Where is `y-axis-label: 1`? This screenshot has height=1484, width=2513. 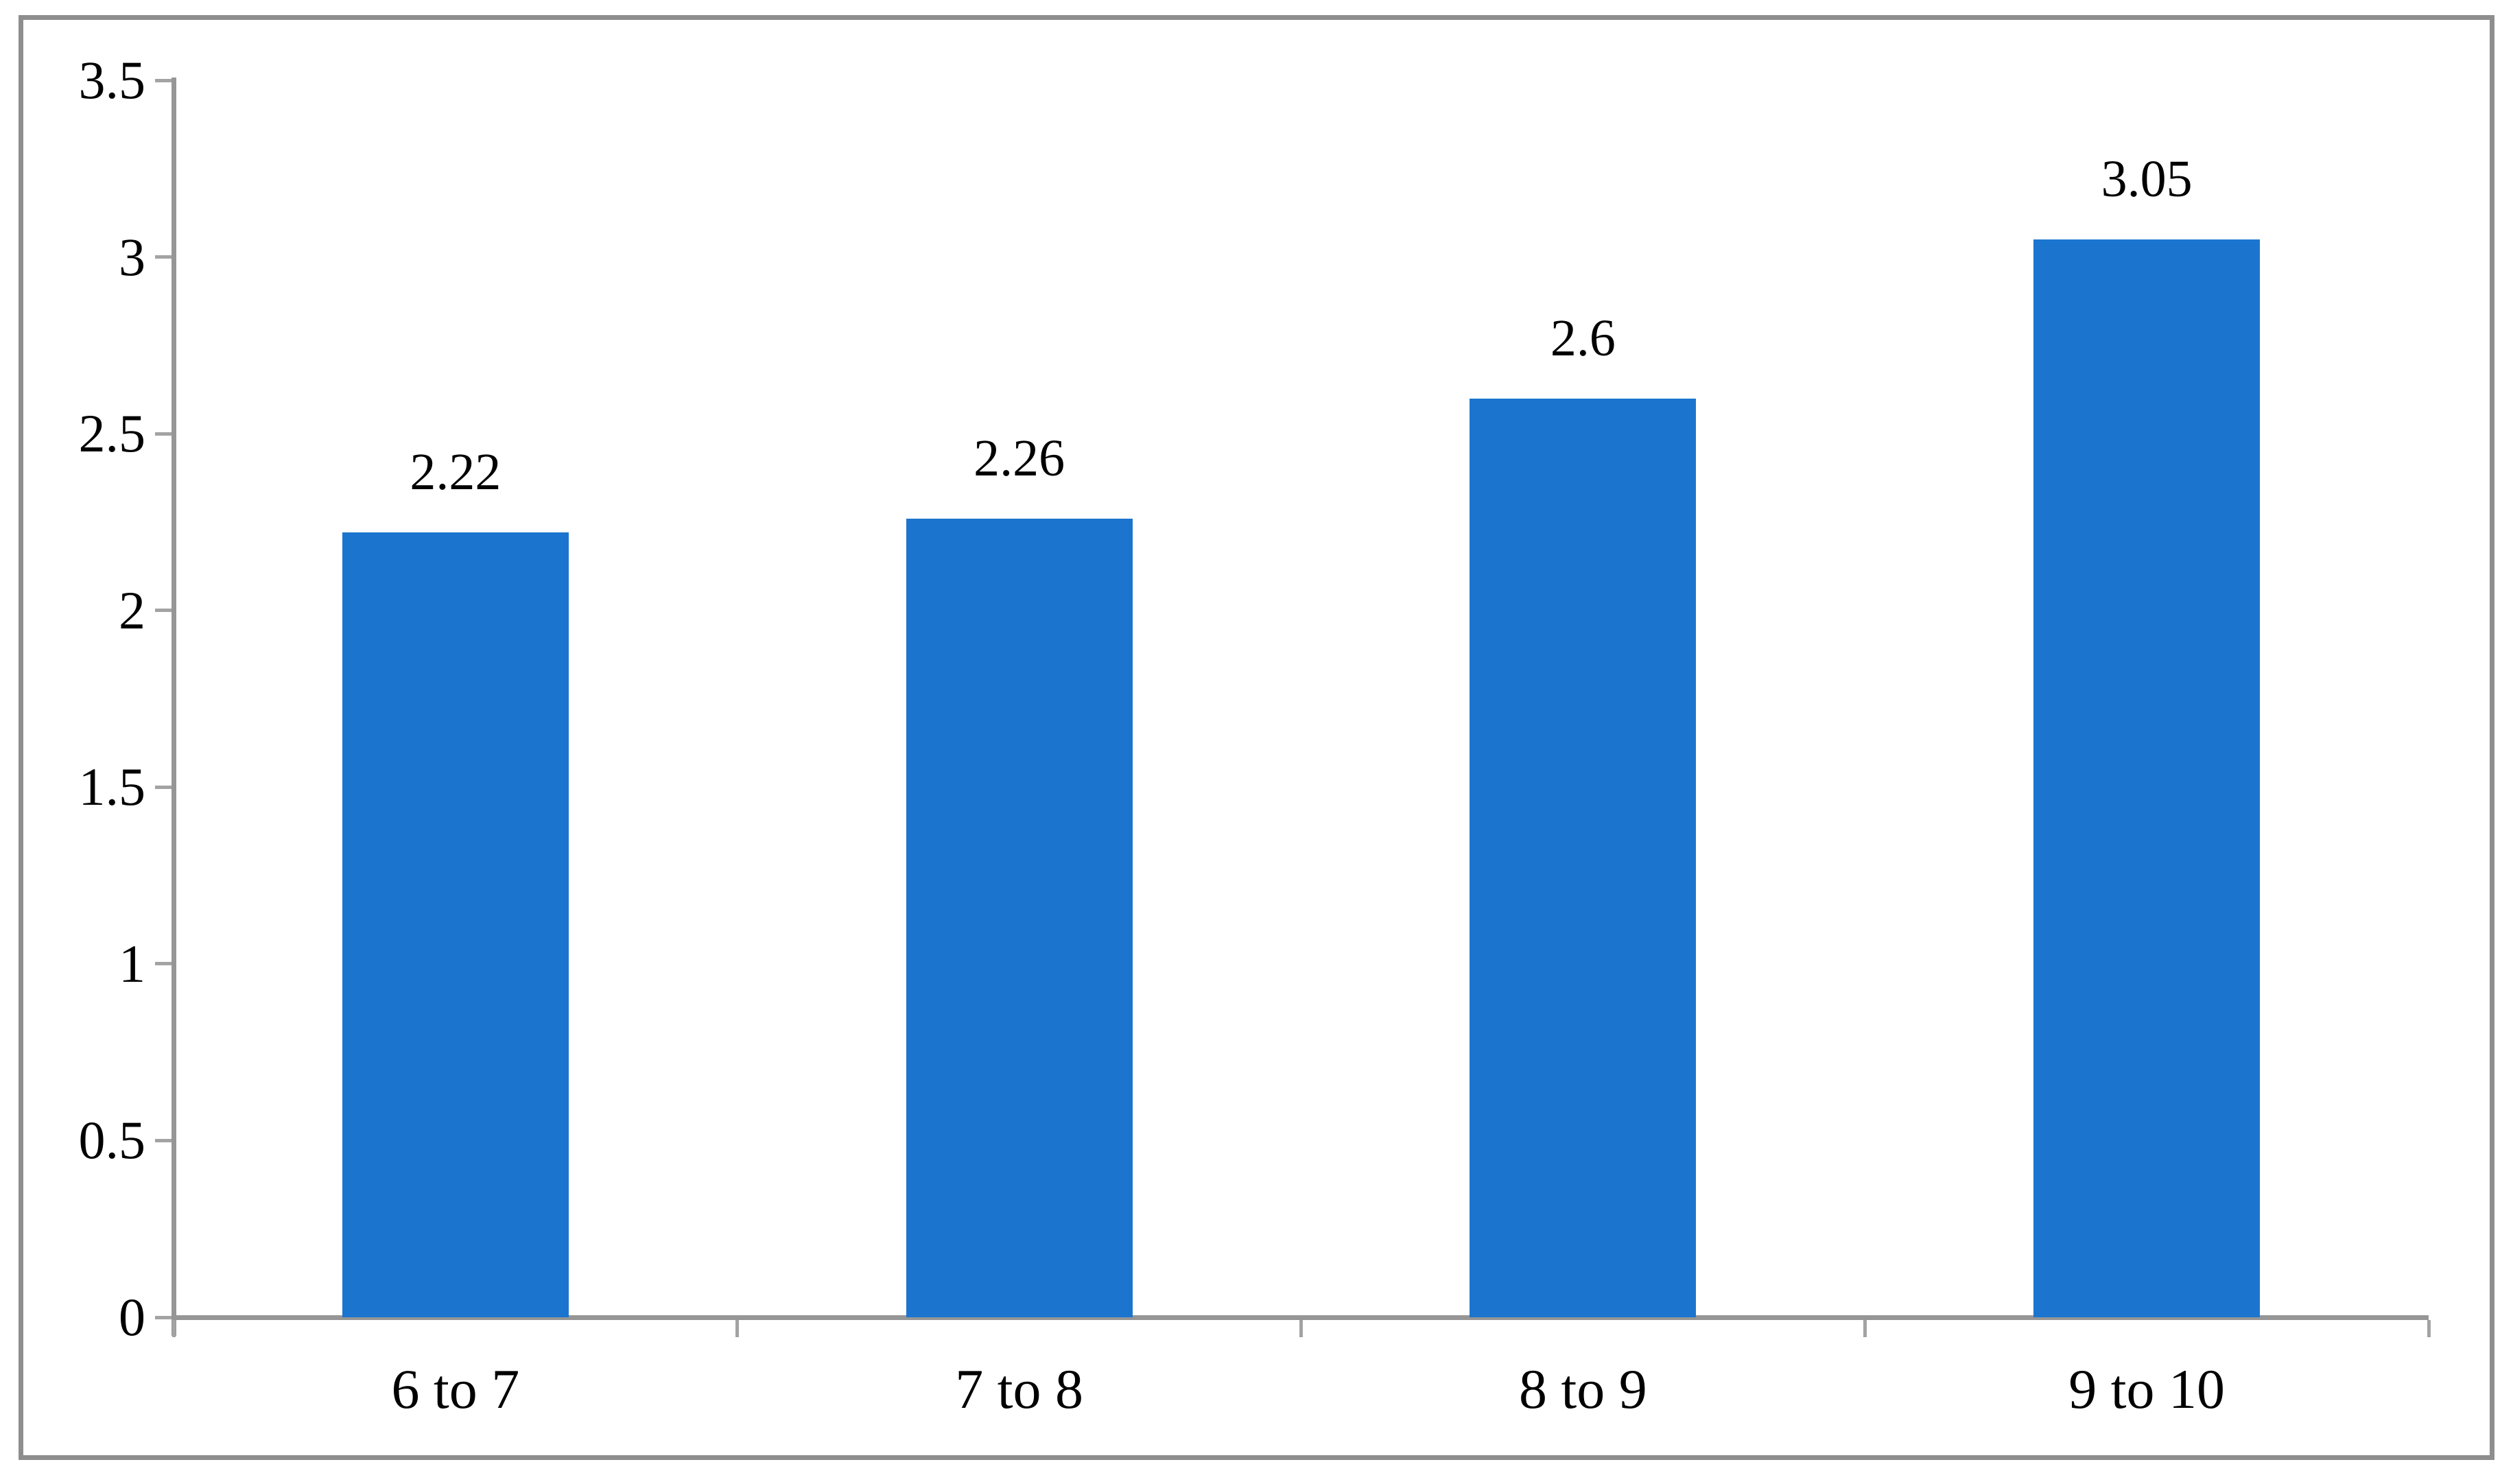
y-axis-label: 1 is located at coordinates (132, 963).